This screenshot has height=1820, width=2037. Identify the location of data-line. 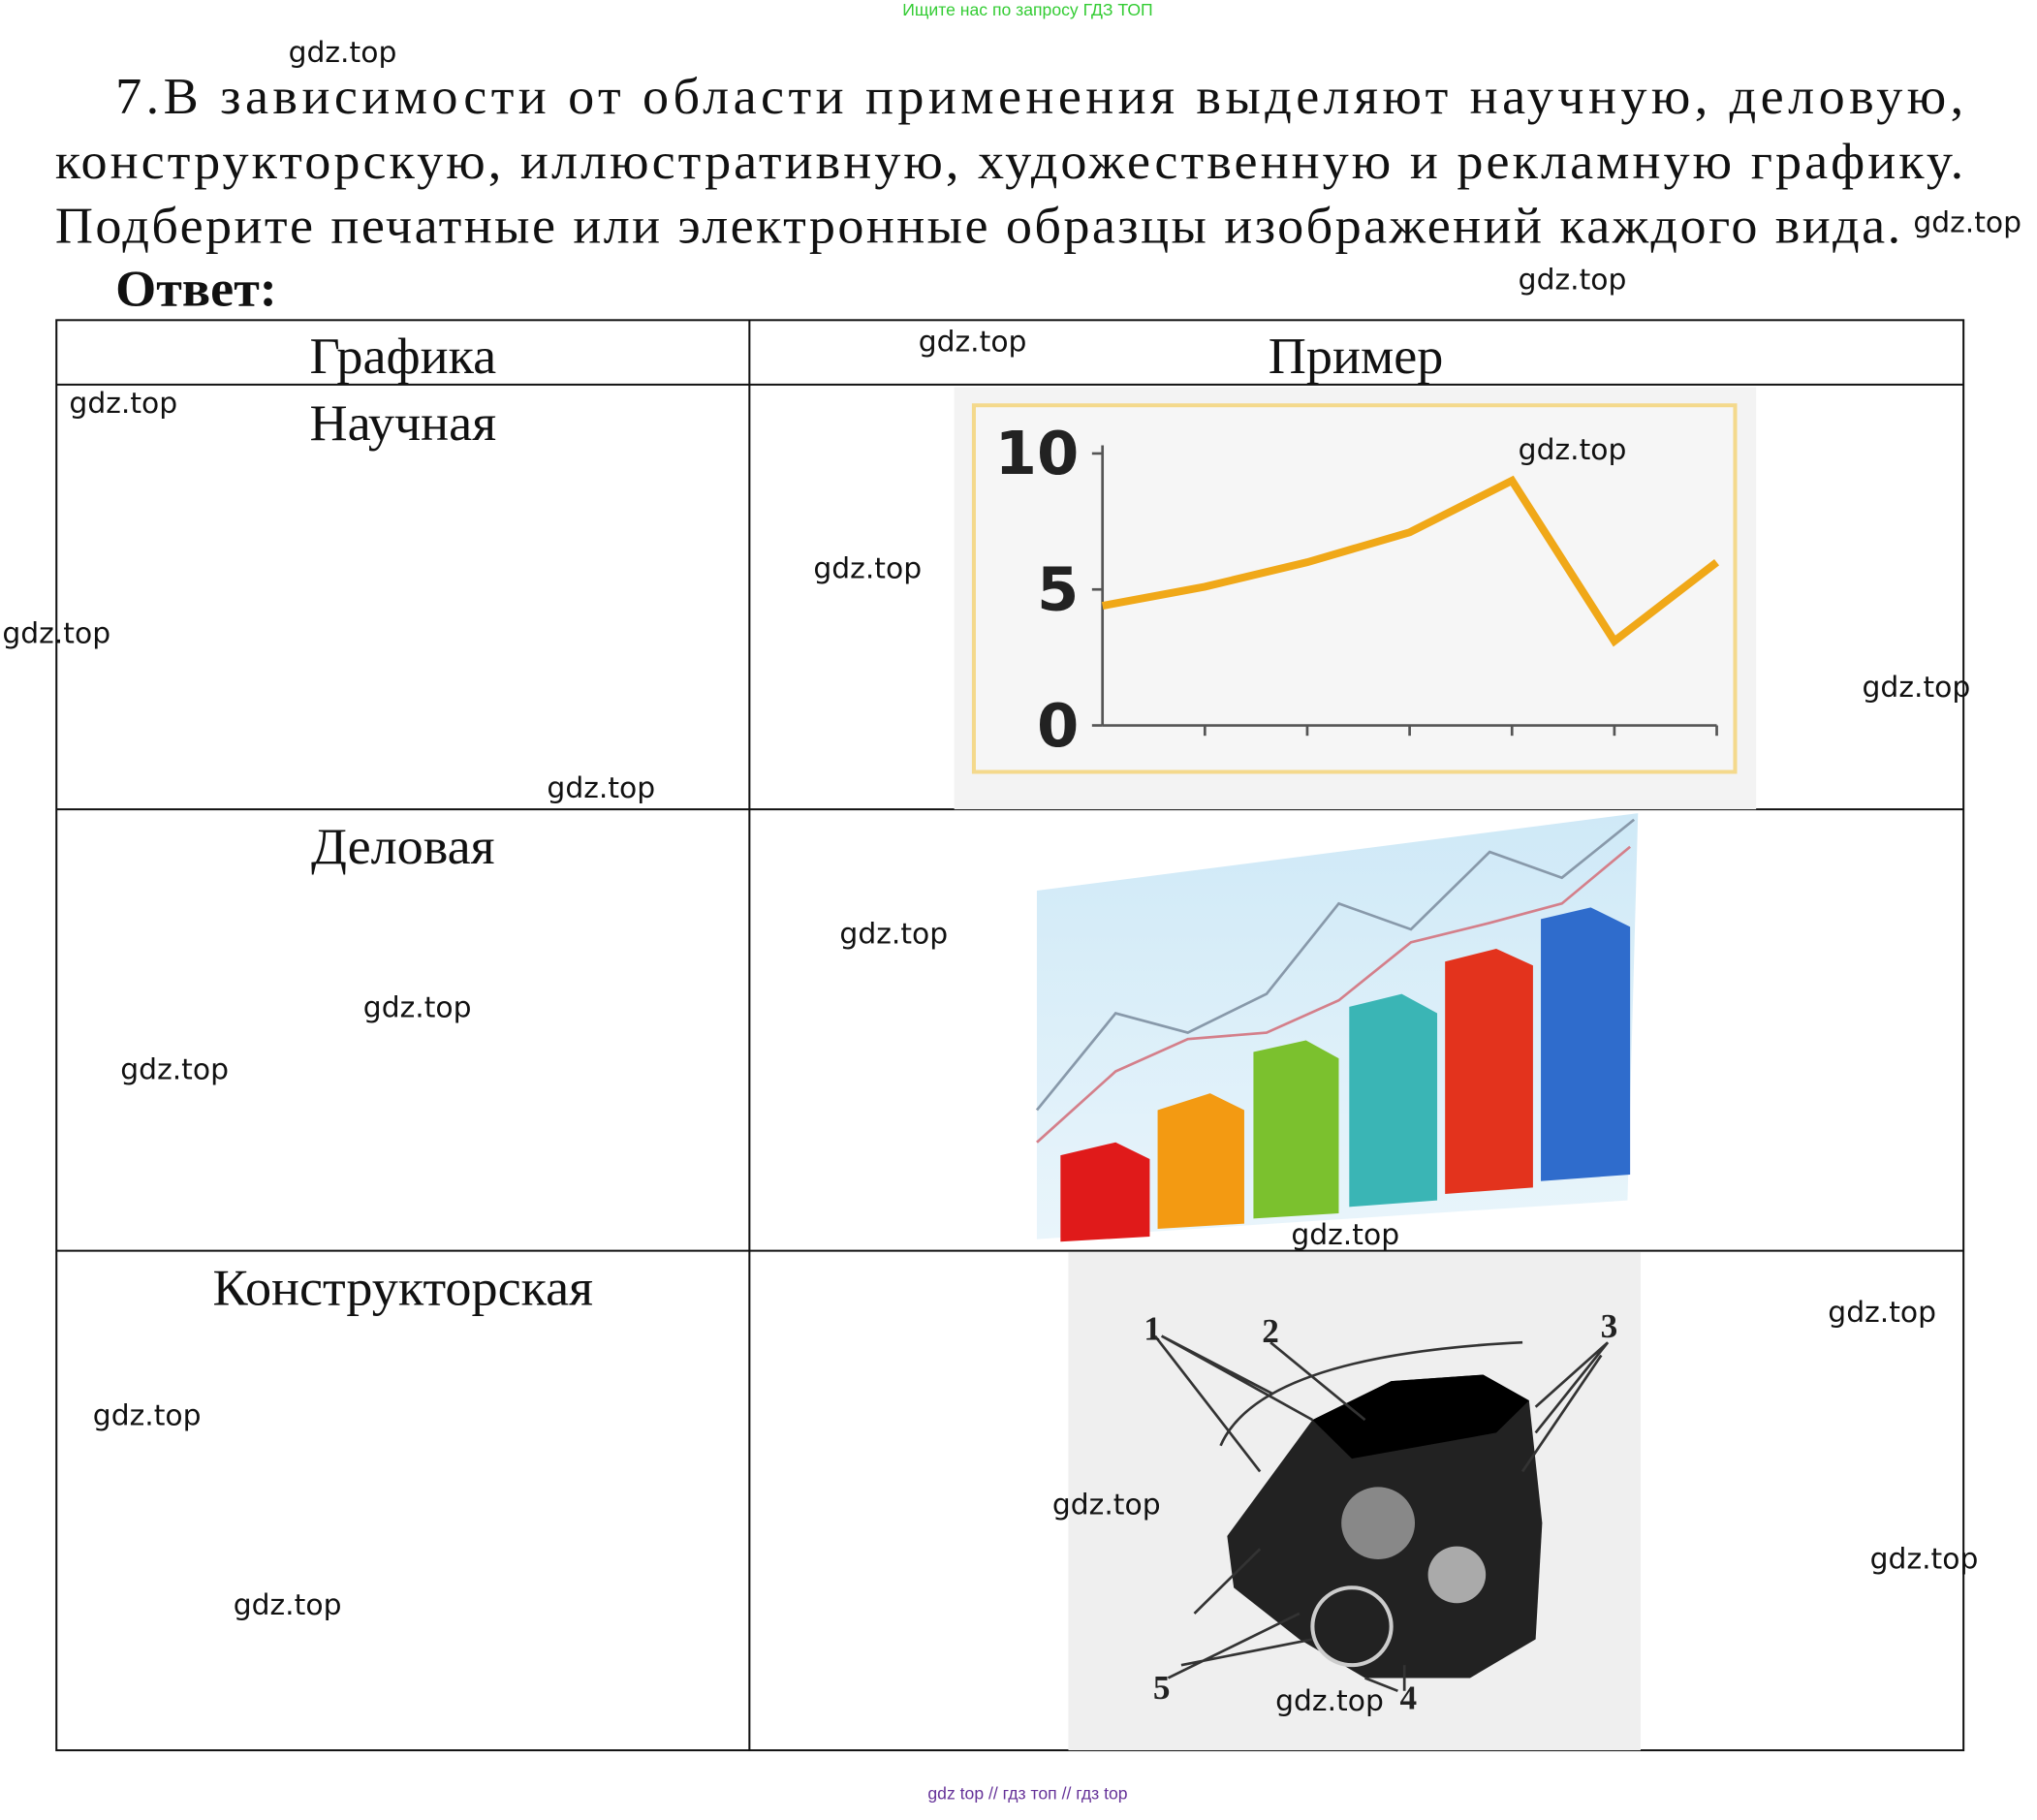
(1410, 561).